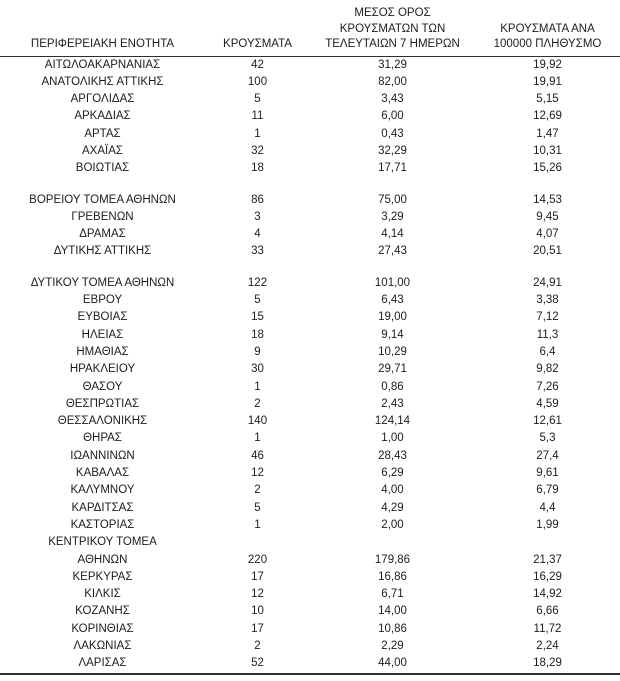 The width and height of the screenshot is (620, 681). Describe the element at coordinates (310, 508) in the screenshot. I see `table-row: ΚΑΡΔΙΤΣΑΣ 5 4,29 4,4` at that location.